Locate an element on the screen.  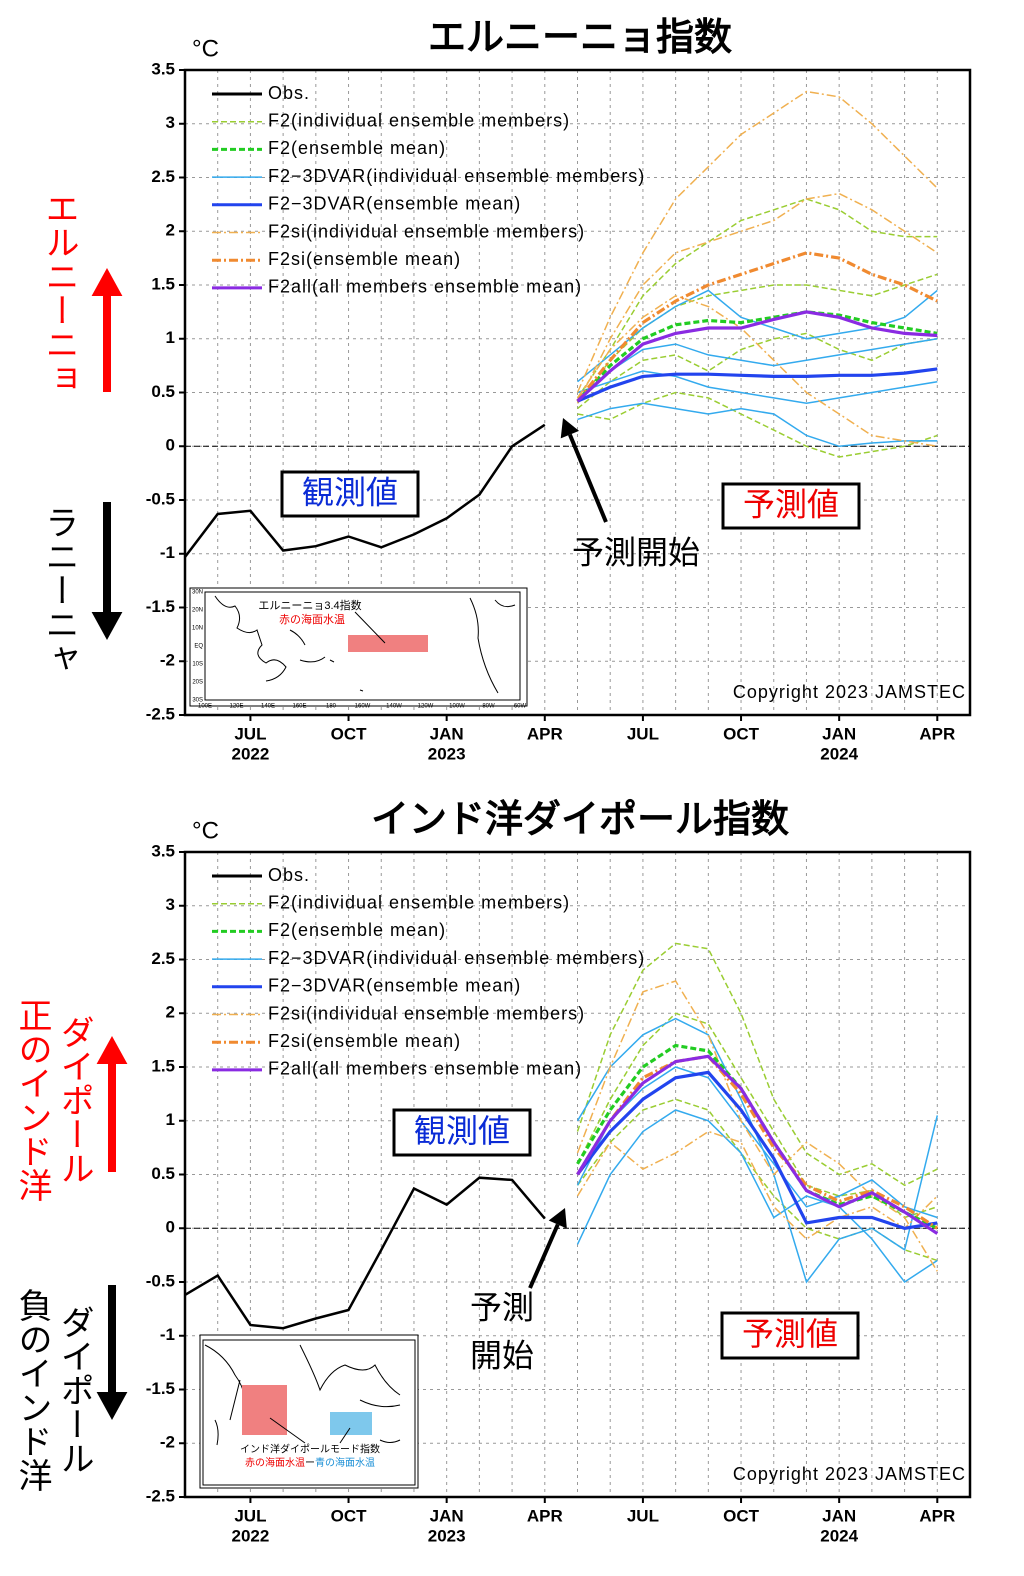
inset-subtitle-part: 赤の海面水温 is located at coordinates (275, 1462).